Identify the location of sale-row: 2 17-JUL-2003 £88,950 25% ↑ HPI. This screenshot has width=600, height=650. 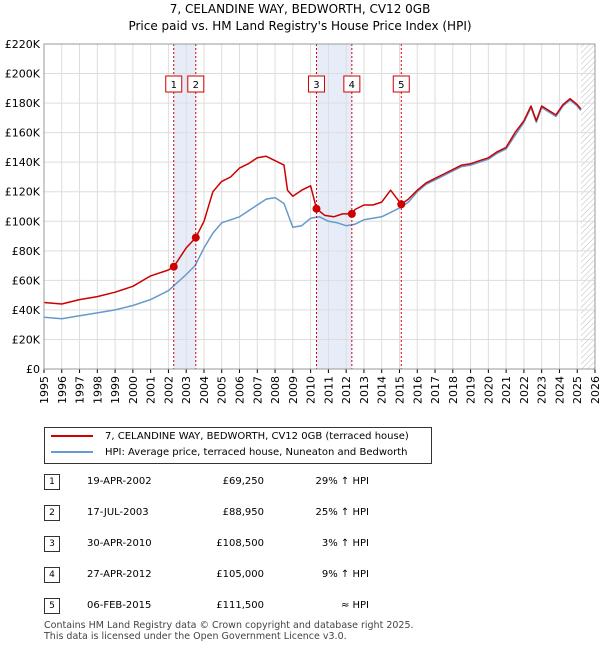
(214, 513).